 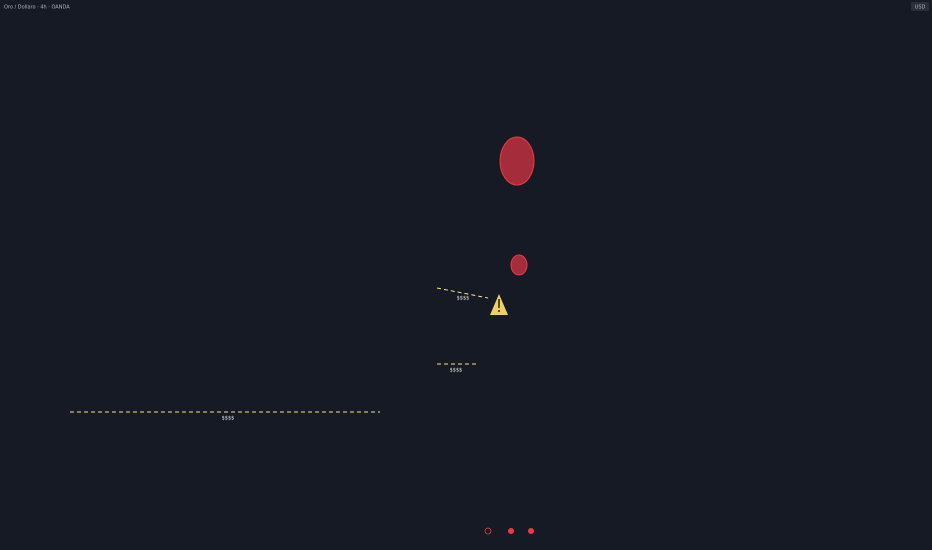 I want to click on time-axis, so click(x=466, y=542).